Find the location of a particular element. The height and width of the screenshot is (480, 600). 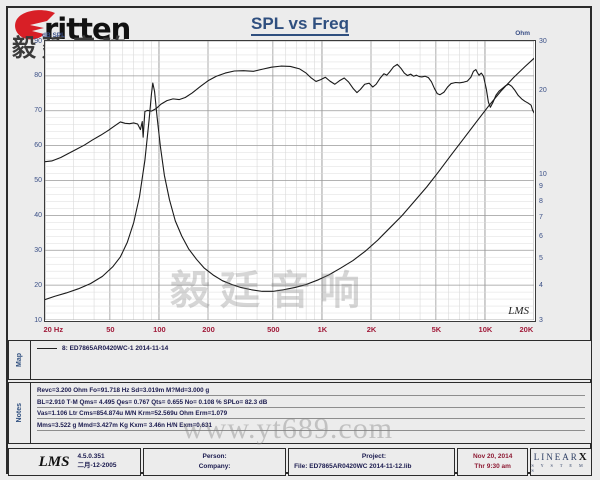

map-panel: Map 8: ED7865AR0420WC-1 2014-11-14 is located at coordinates (300, 360).